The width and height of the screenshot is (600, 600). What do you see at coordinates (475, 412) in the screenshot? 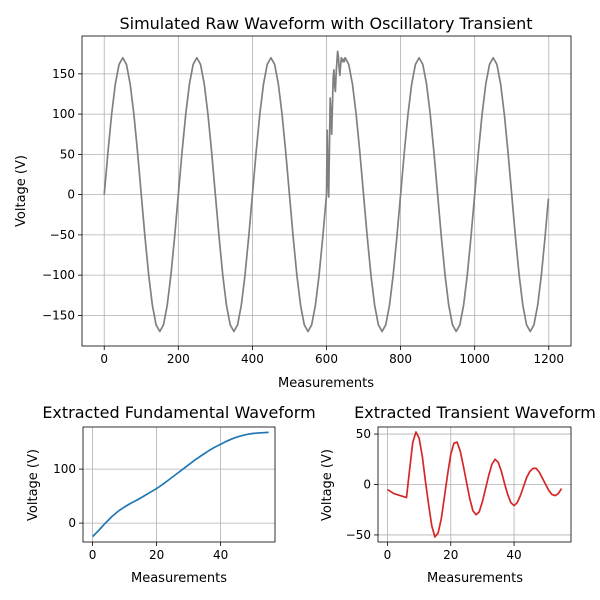
I see `transient-chart-title: Extracted Transient Waveform` at bounding box center [475, 412].